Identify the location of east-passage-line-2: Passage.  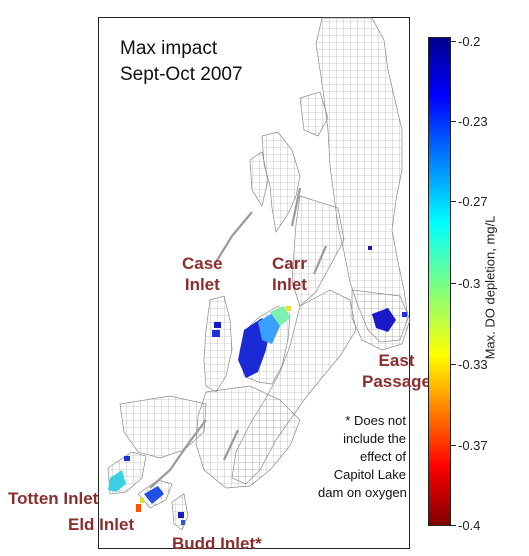
(396, 381).